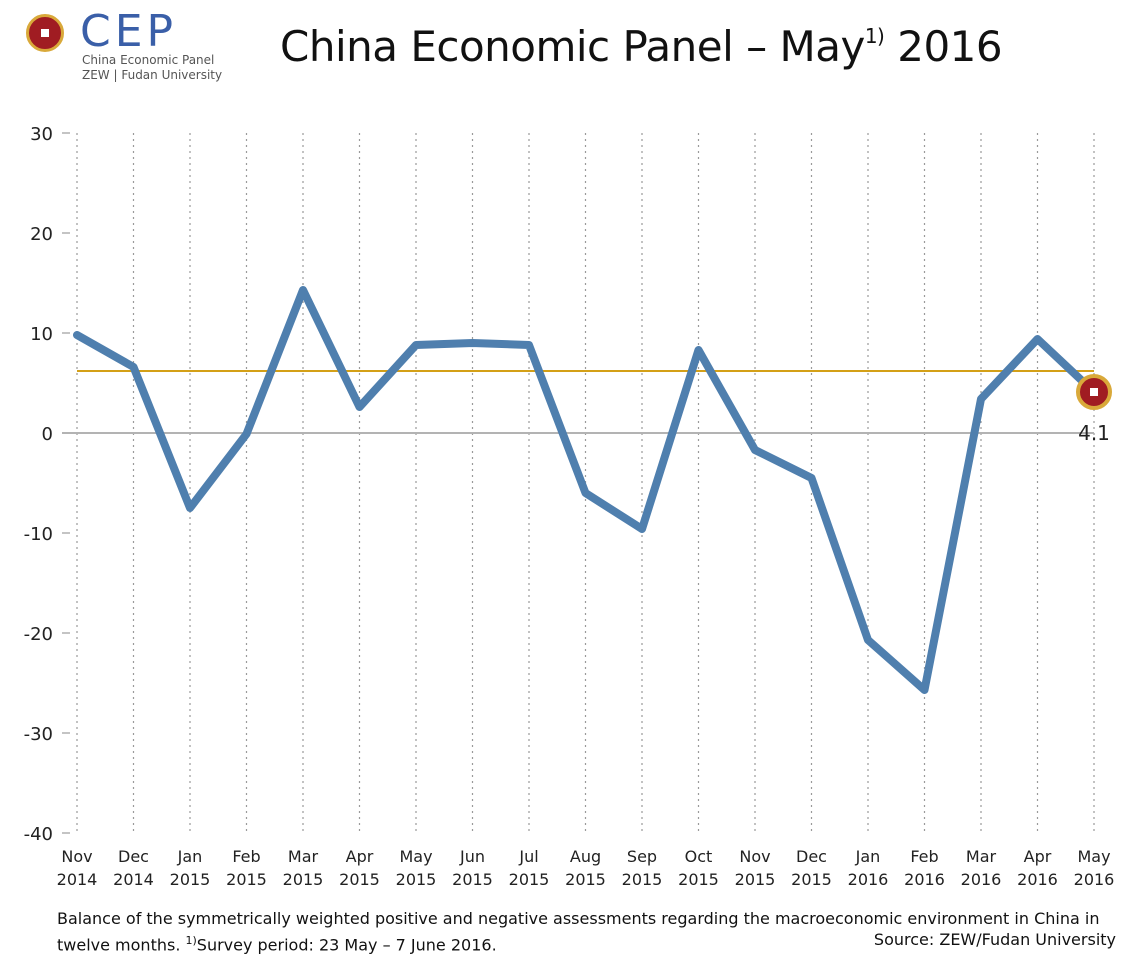 The width and height of the screenshot is (1140, 960). Describe the element at coordinates (152, 75) in the screenshot. I see `logo-subtitle-2: ZEW | Fudan University` at that location.